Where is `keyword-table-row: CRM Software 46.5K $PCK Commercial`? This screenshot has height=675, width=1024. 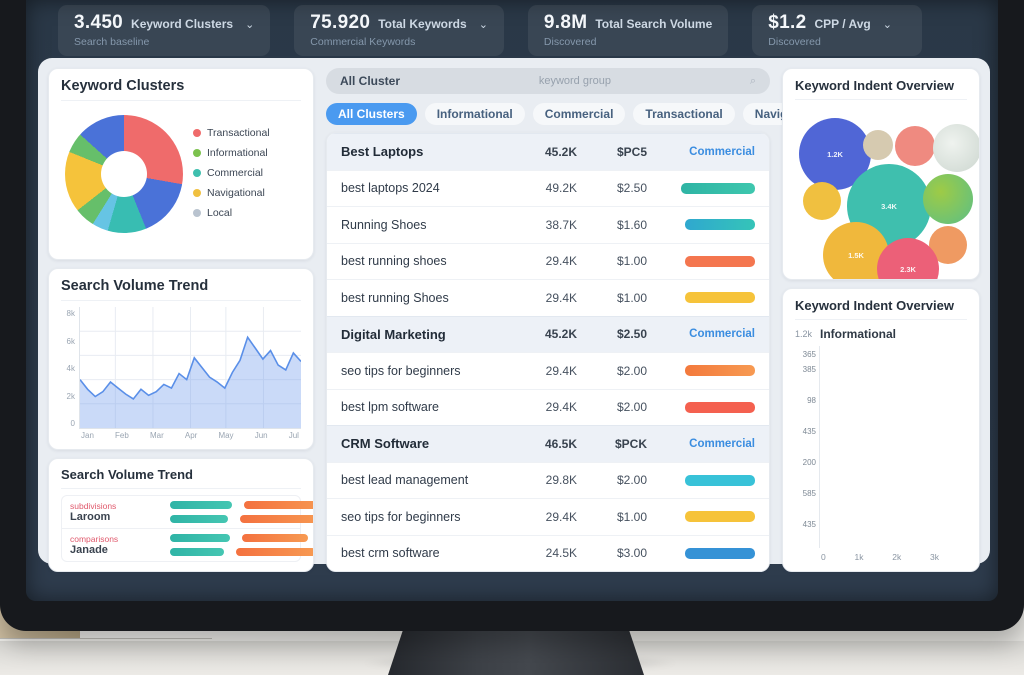
keyword-table-row: CRM Software 46.5K $PCK Commercial is located at coordinates (548, 443).